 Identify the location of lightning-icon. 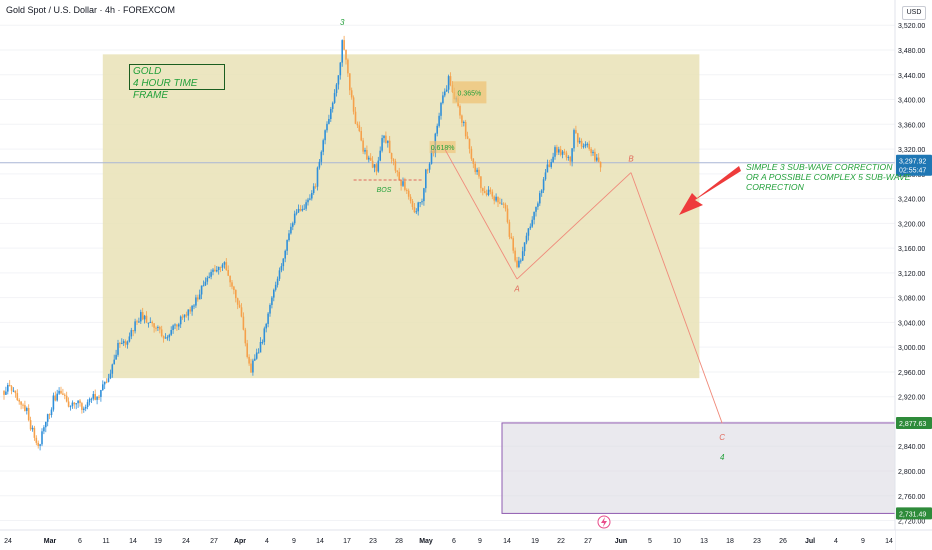
(604, 522).